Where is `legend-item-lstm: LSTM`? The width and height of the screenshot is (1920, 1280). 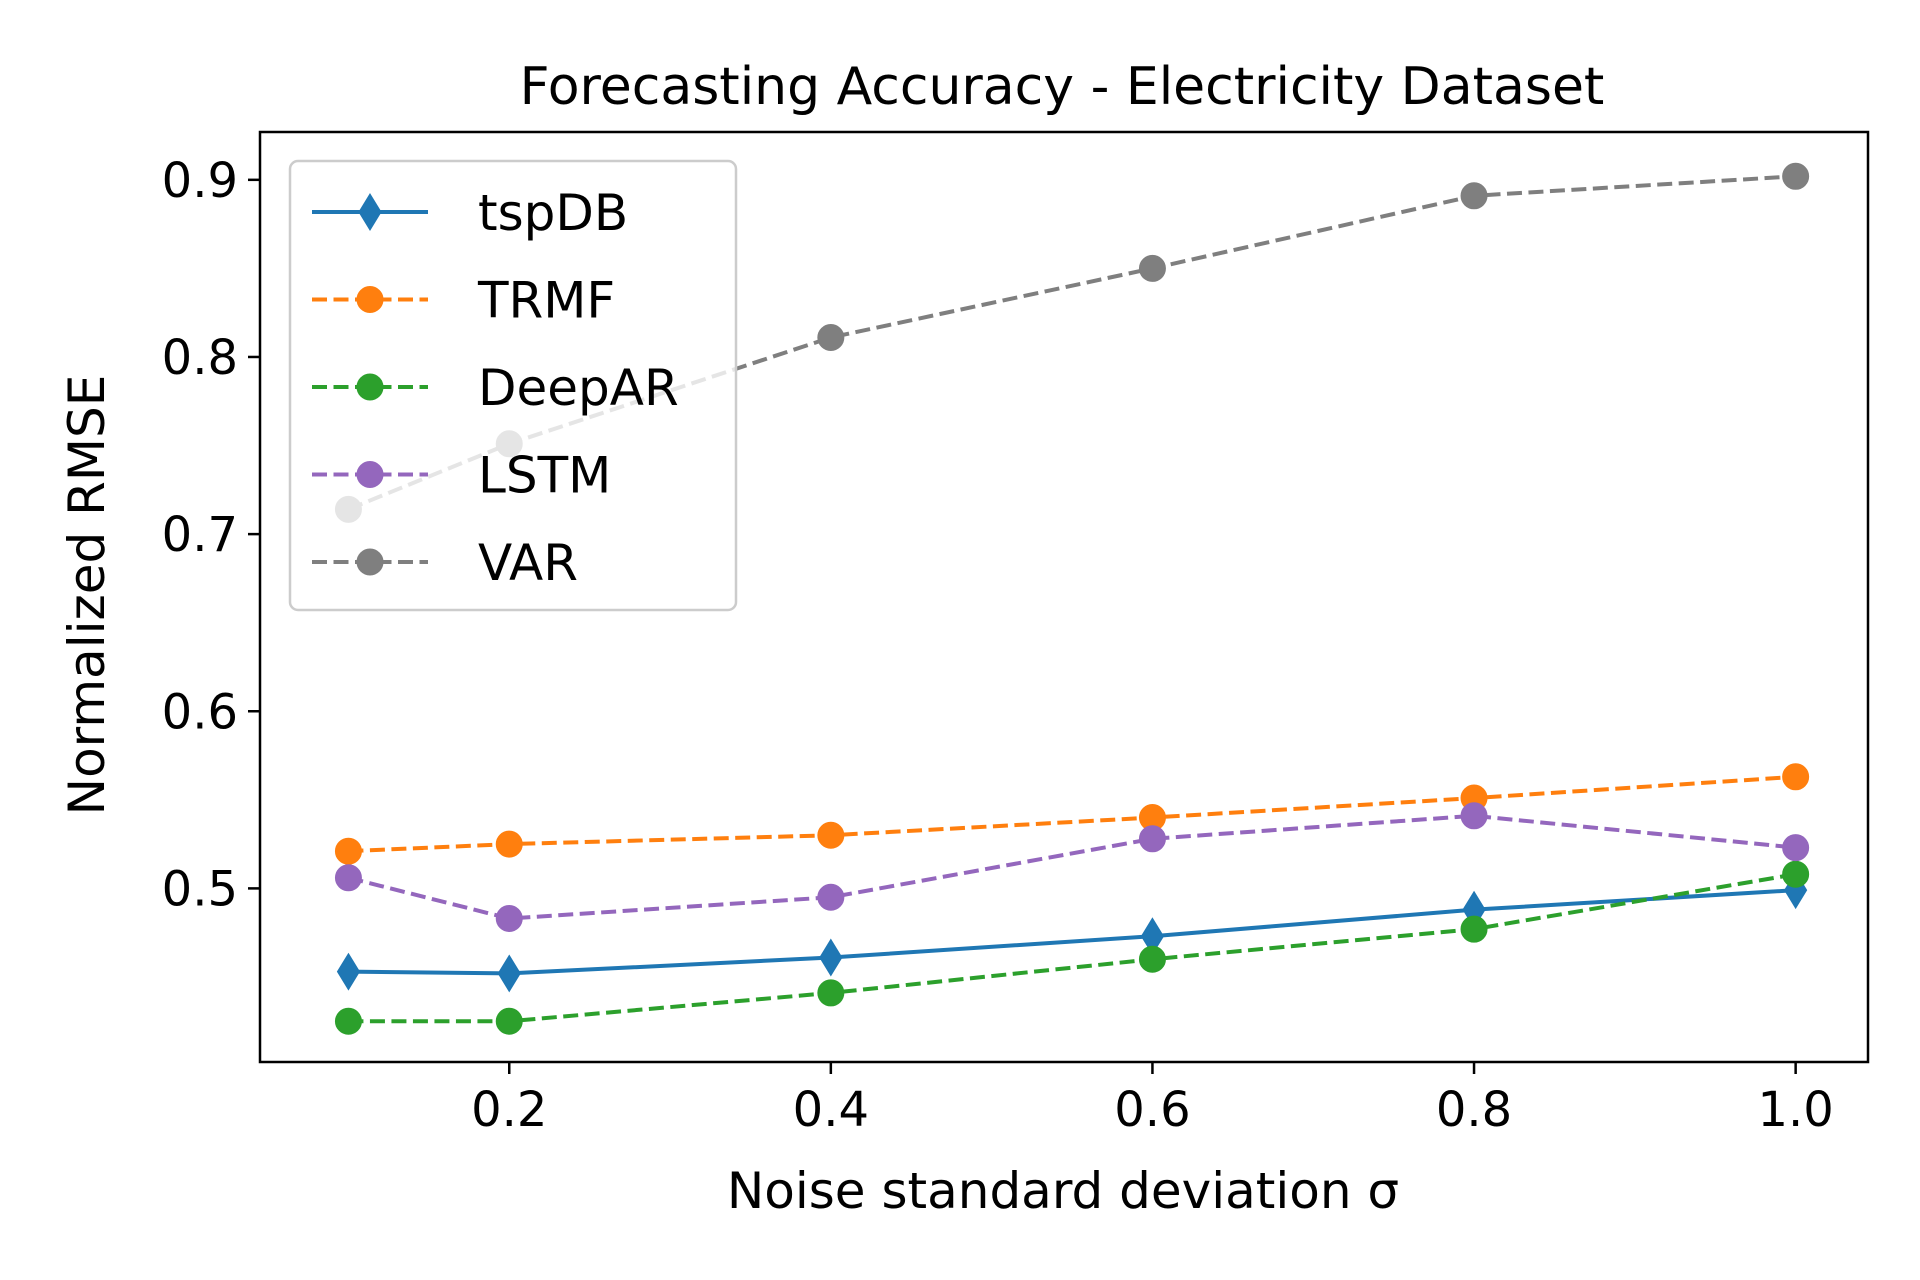
legend-item-lstm: LSTM is located at coordinates (461, 476).